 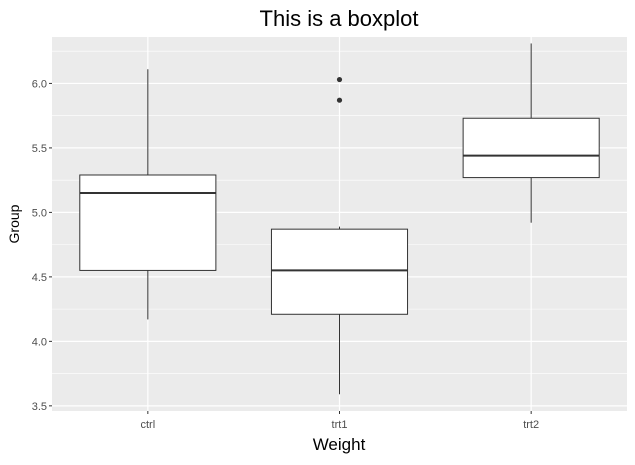 I want to click on x-tick-label: trt2, so click(x=531, y=425).